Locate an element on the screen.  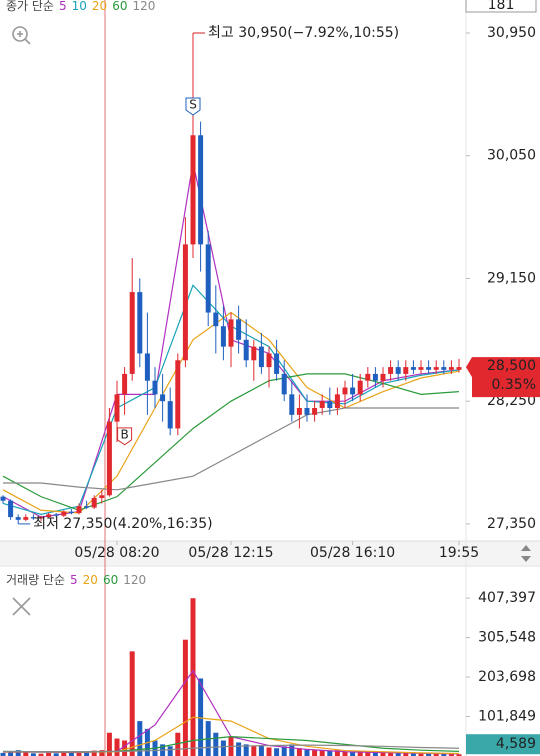
y-tick-label: 407,397 is located at coordinates (507, 598).